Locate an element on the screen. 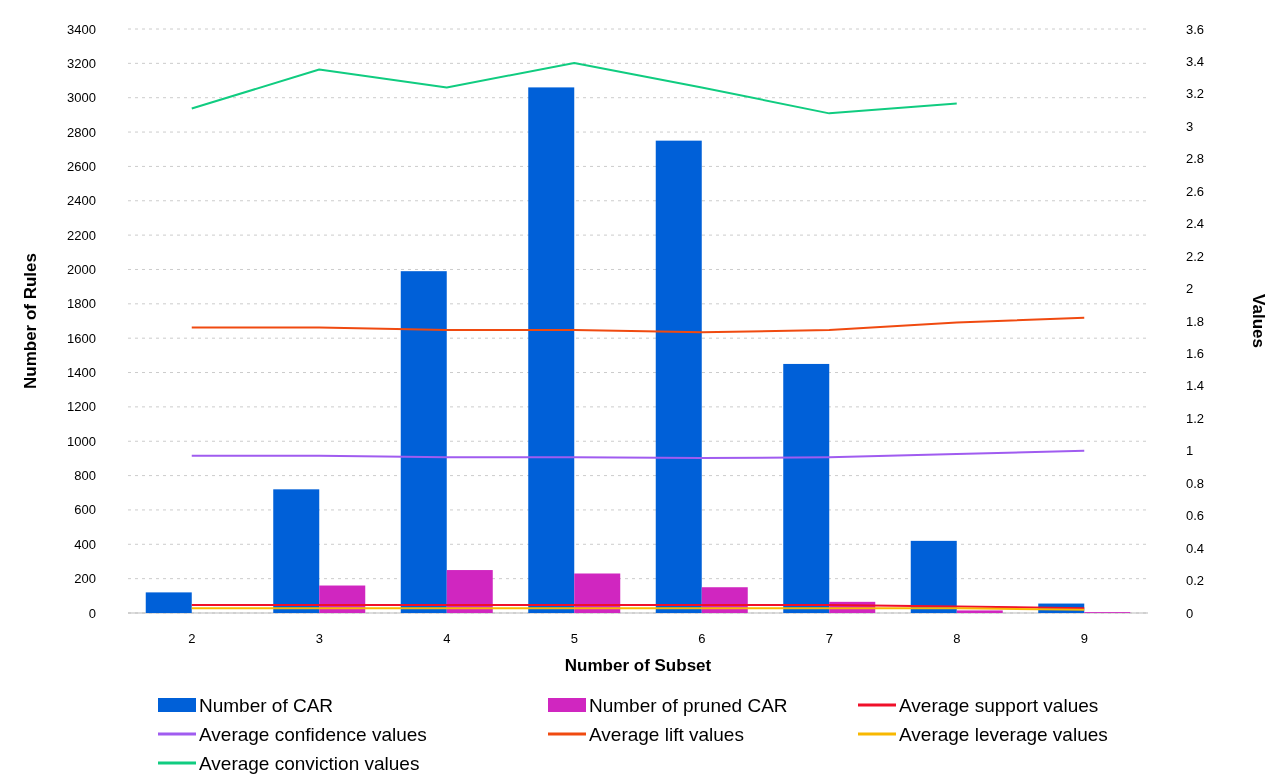  y2-tick-label: 2.8 is located at coordinates (1195, 159).